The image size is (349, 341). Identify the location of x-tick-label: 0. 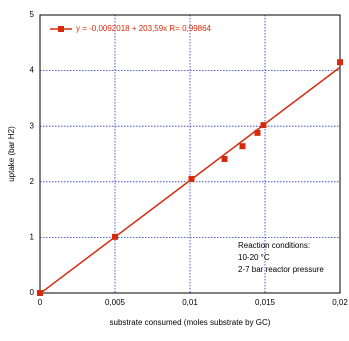
(40, 302).